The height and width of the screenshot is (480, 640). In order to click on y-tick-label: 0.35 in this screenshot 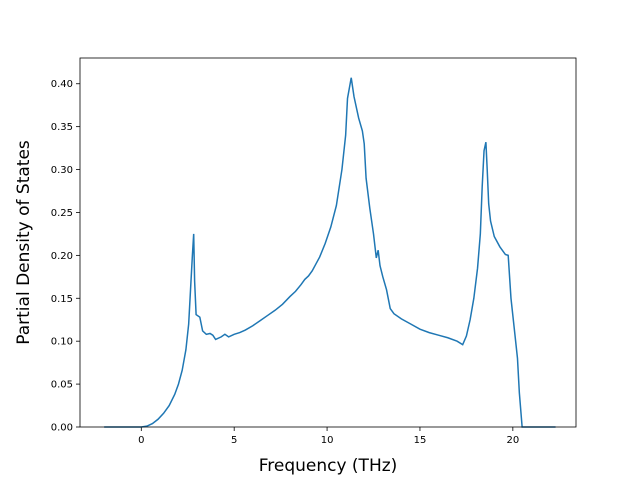, I will do `click(62, 127)`.